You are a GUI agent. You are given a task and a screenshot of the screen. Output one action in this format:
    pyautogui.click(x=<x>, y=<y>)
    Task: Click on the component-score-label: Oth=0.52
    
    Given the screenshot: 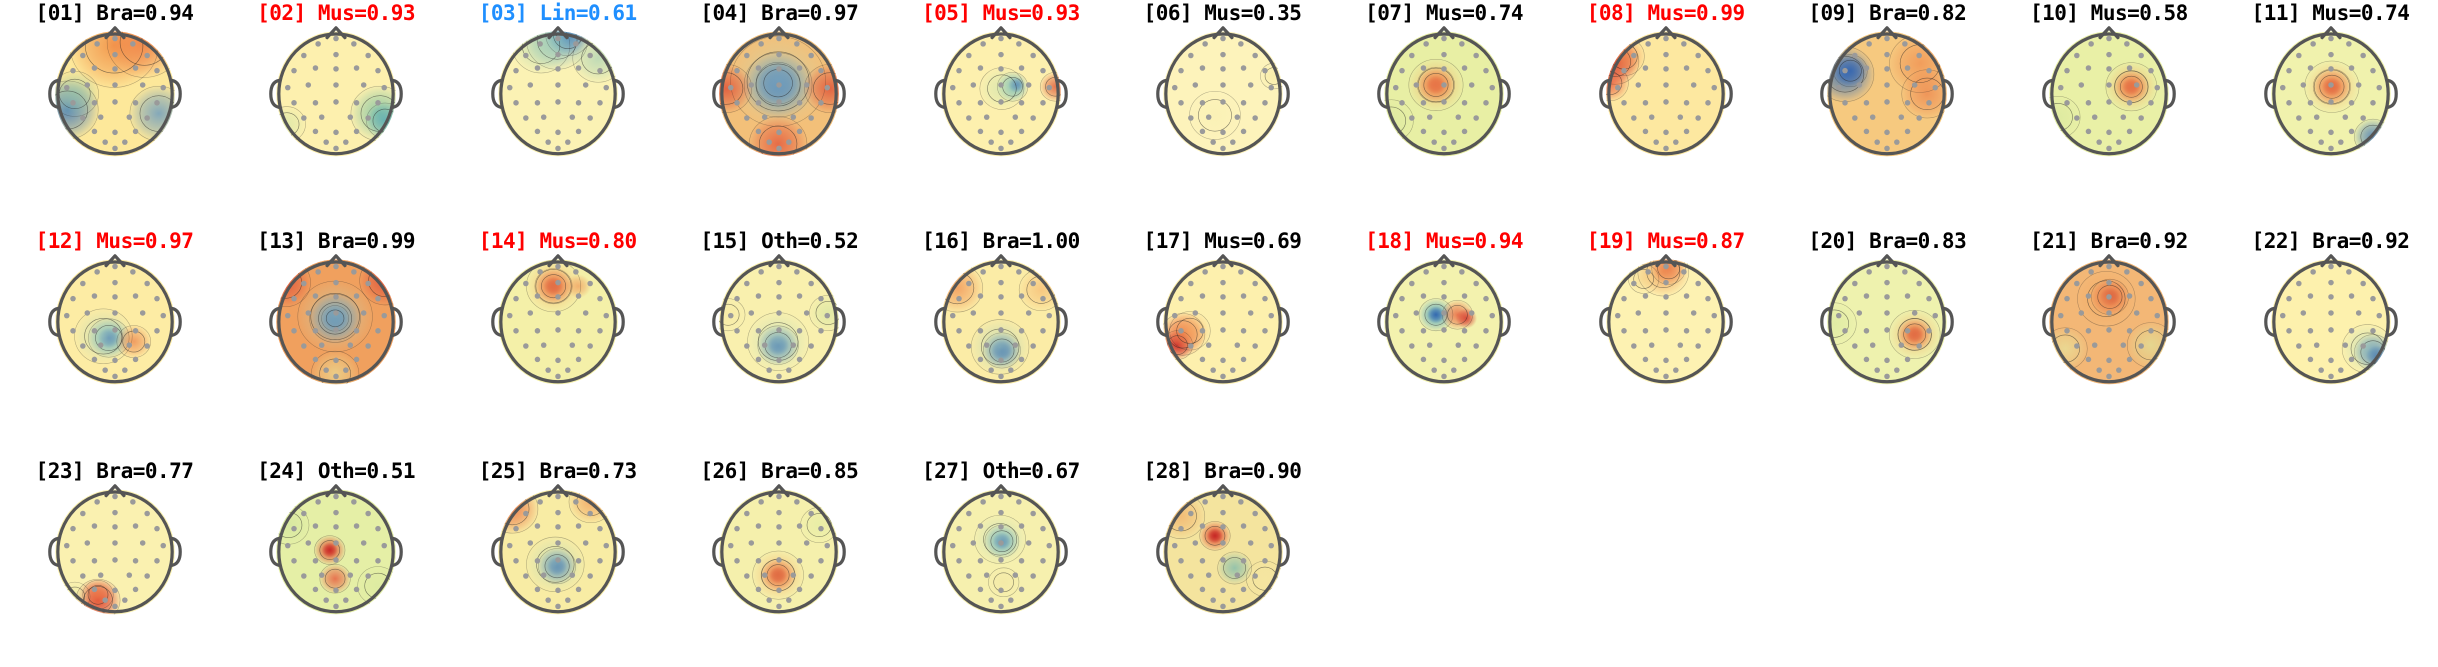 What is the action you would take?
    pyautogui.click(x=810, y=241)
    